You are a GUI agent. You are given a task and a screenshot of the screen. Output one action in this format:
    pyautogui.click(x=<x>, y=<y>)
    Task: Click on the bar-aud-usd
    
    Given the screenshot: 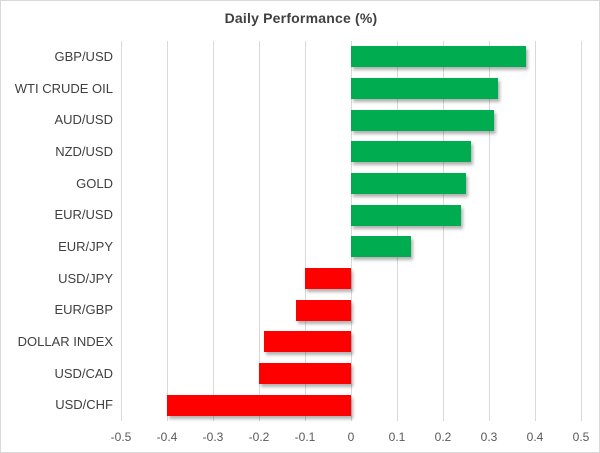 What is the action you would take?
    pyautogui.click(x=422, y=120)
    